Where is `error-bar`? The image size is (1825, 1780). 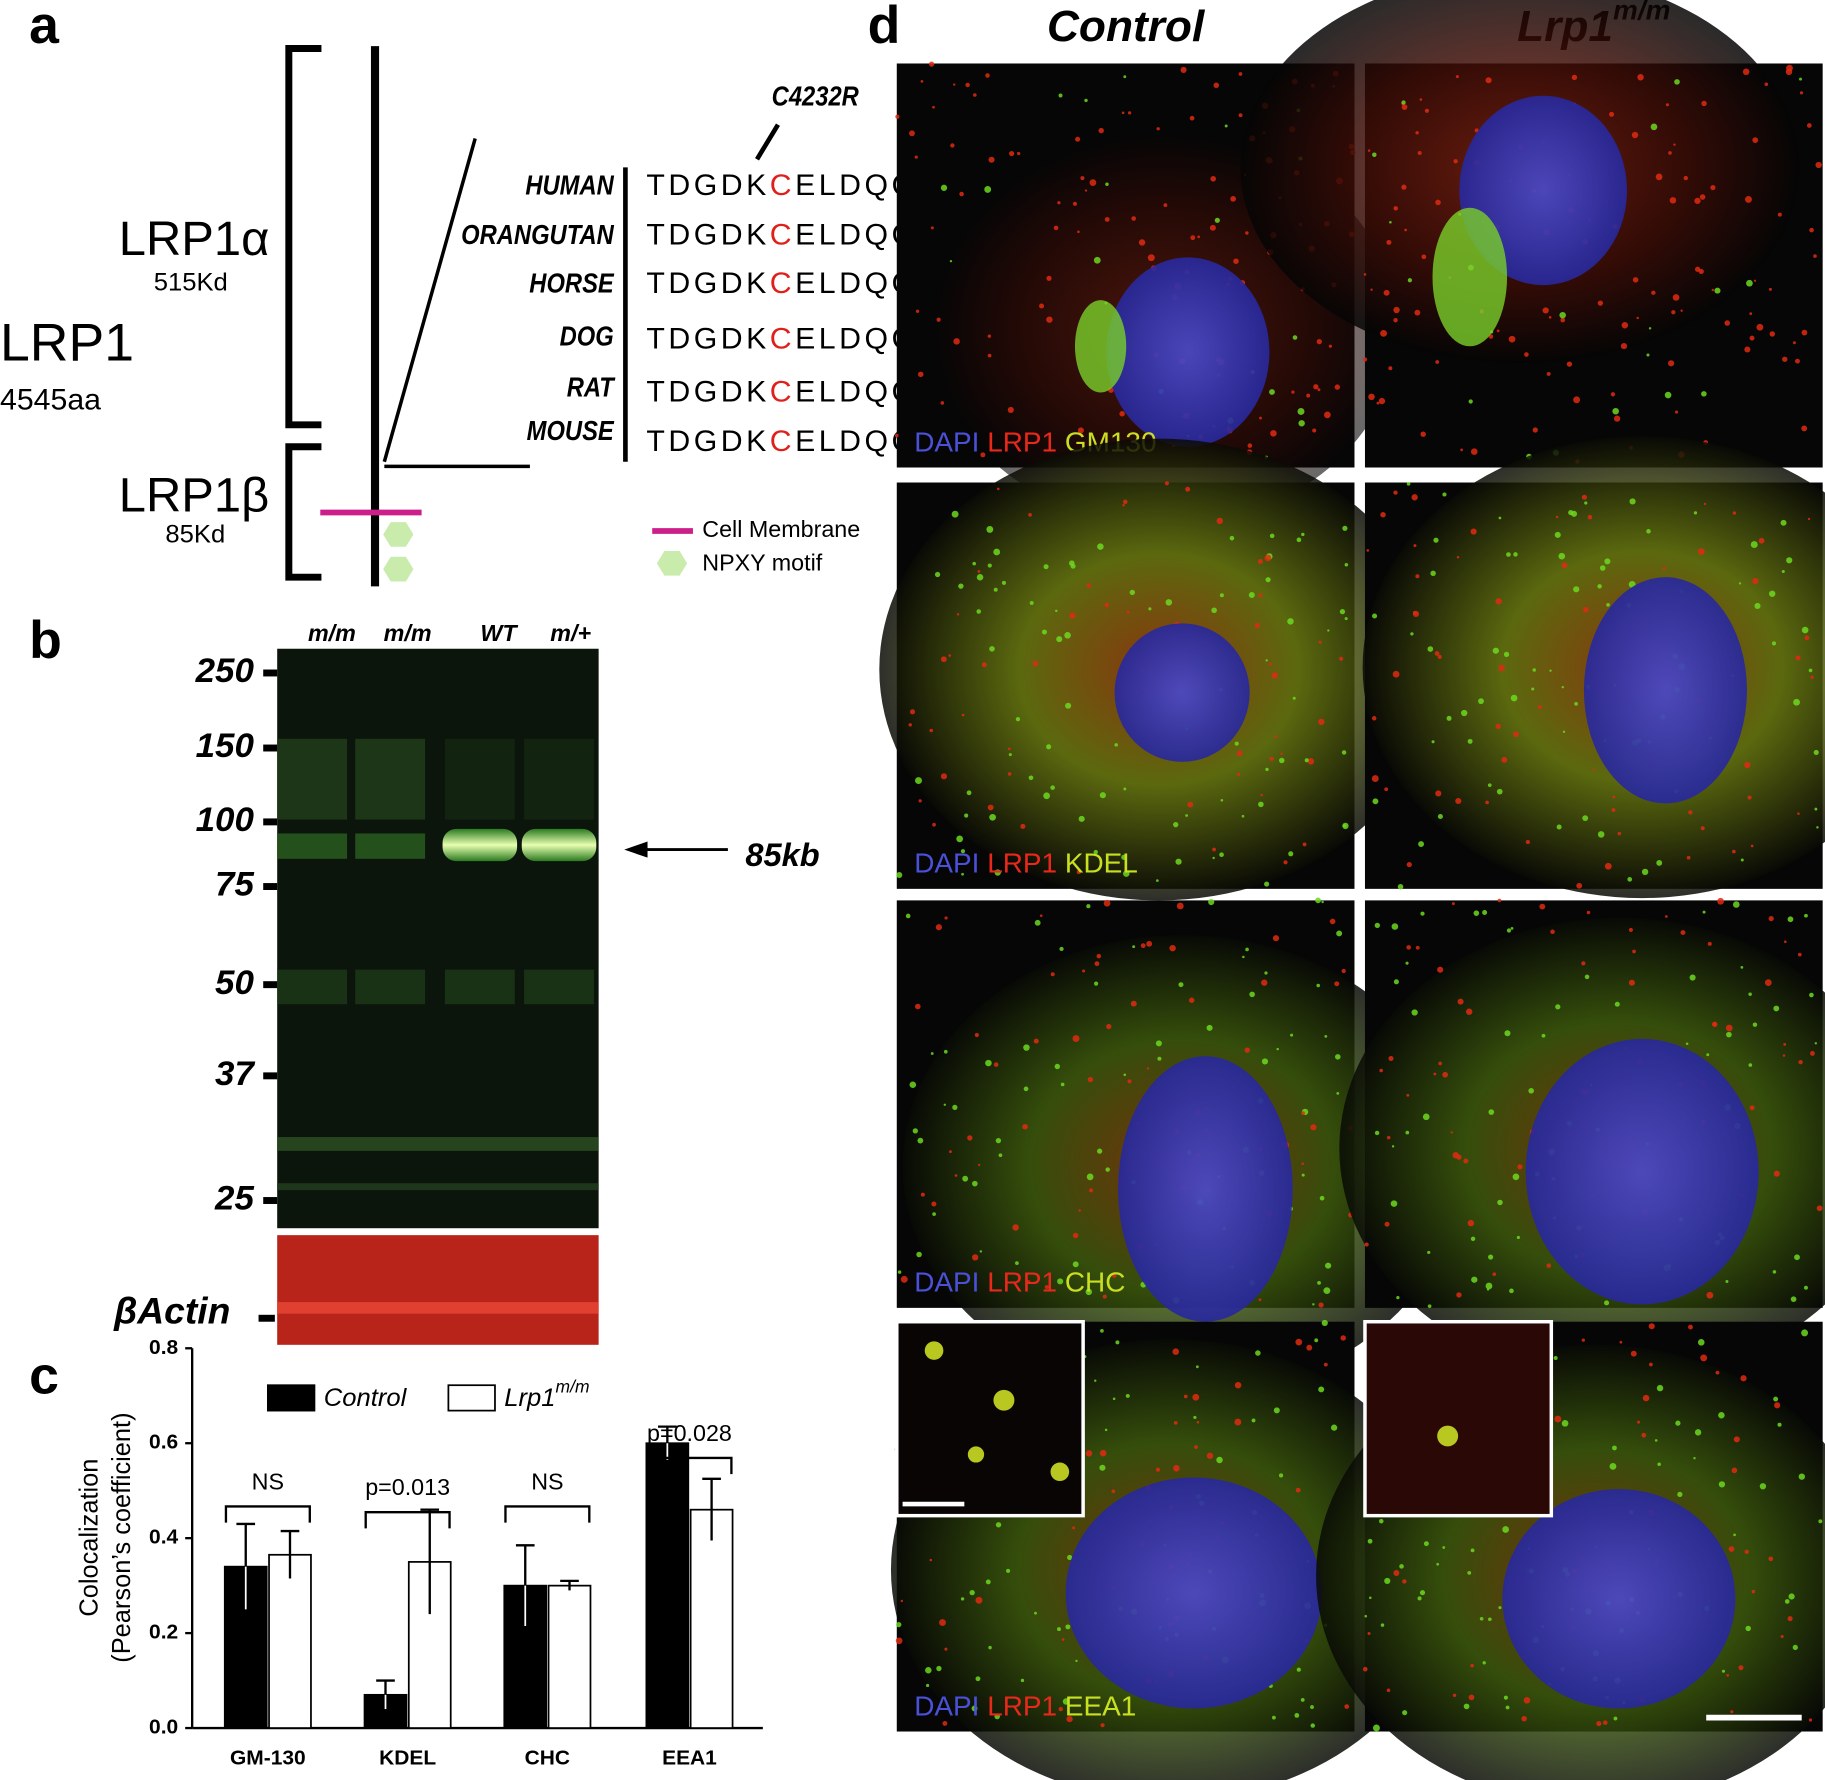
error-bar is located at coordinates (711, 1509).